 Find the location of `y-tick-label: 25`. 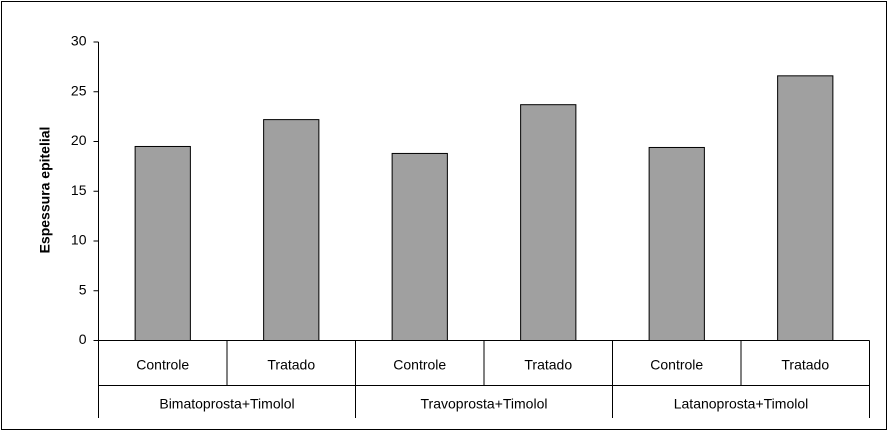

y-tick-label: 25 is located at coordinates (79, 90).